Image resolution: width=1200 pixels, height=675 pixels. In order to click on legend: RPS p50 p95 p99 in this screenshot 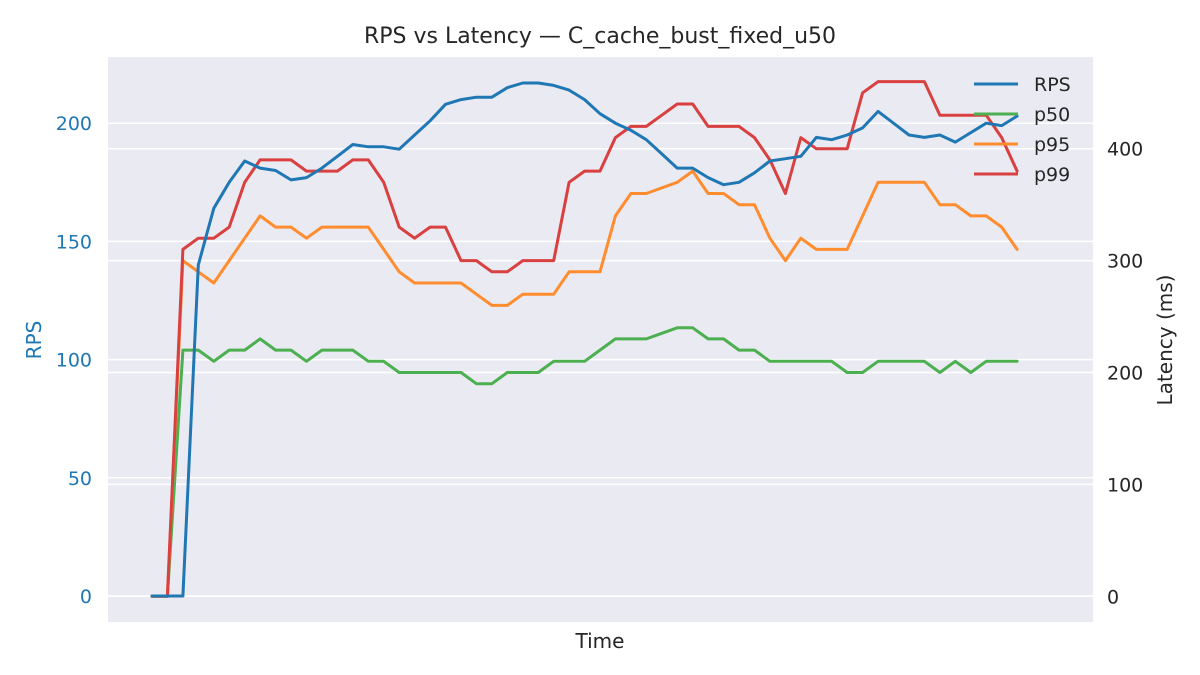, I will do `click(1022, 130)`.